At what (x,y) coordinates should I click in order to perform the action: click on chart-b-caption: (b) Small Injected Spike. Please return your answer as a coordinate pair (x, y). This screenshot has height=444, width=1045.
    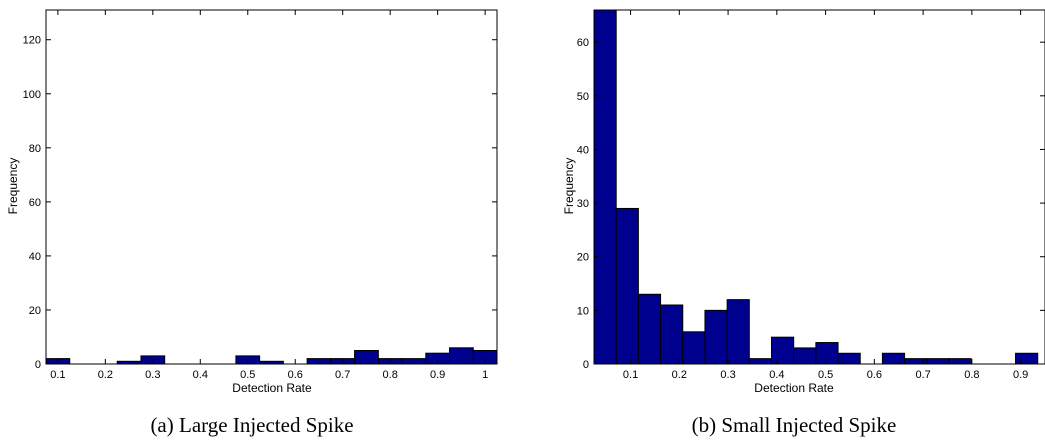
    Looking at the image, I should click on (794, 425).